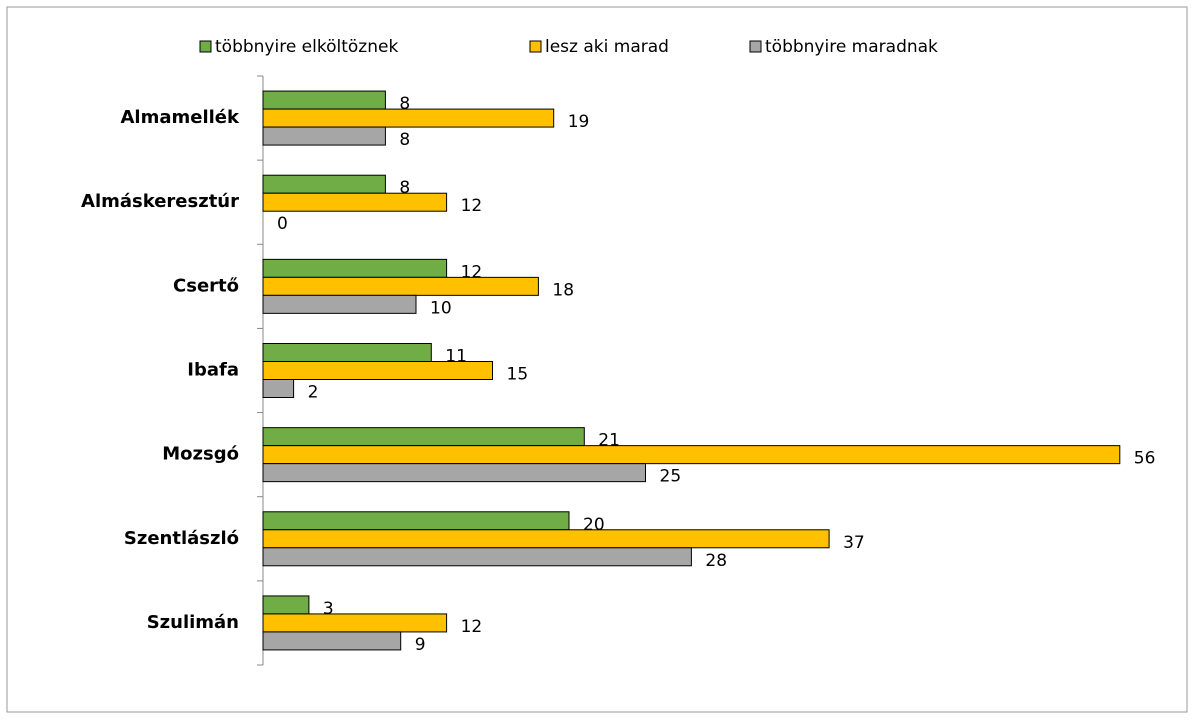 The image size is (1195, 724). What do you see at coordinates (851, 47) in the screenshot?
I see `legend-label: többnyire maradnak` at bounding box center [851, 47].